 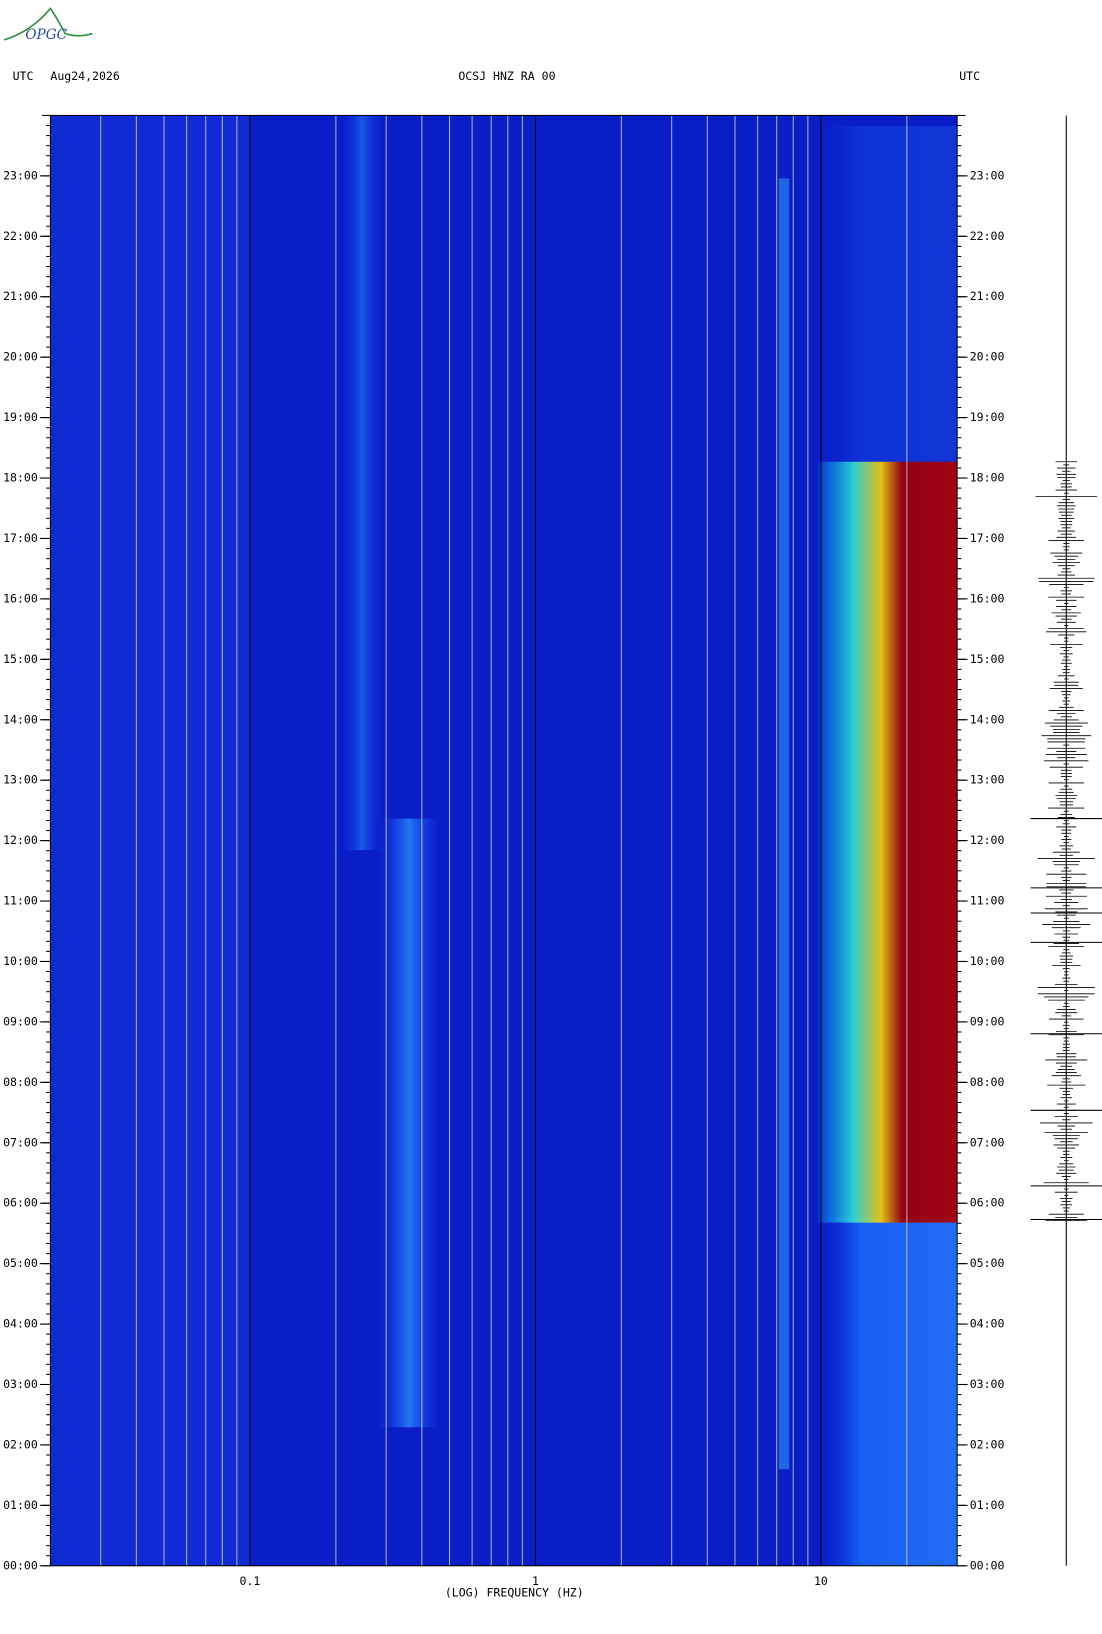 What do you see at coordinates (535, 1581) in the screenshot?
I see `x-tick-label: 1` at bounding box center [535, 1581].